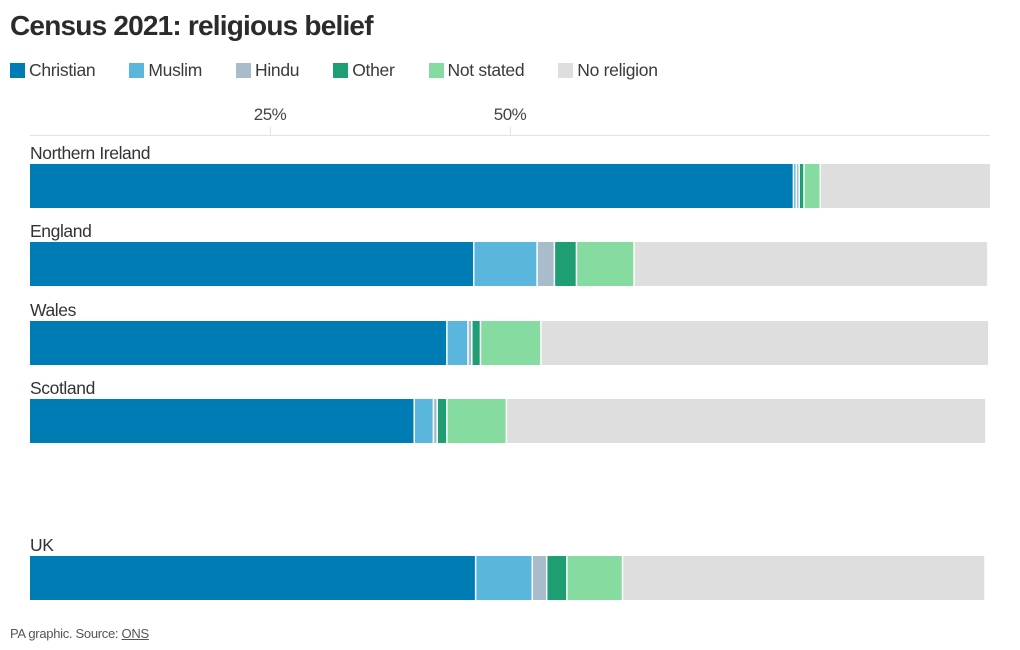 This screenshot has width=1020, height=650. Describe the element at coordinates (373, 70) in the screenshot. I see `legend-label: Other` at that location.